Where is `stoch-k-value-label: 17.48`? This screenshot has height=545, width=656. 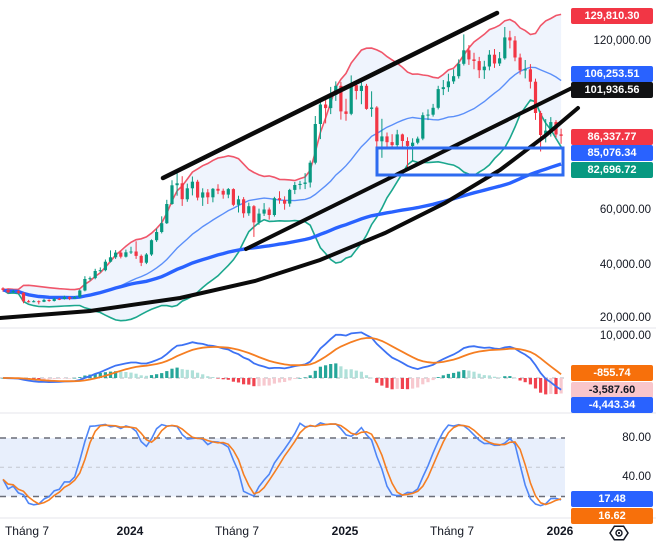
stoch-k-value-label: 17.48 is located at coordinates (612, 499).